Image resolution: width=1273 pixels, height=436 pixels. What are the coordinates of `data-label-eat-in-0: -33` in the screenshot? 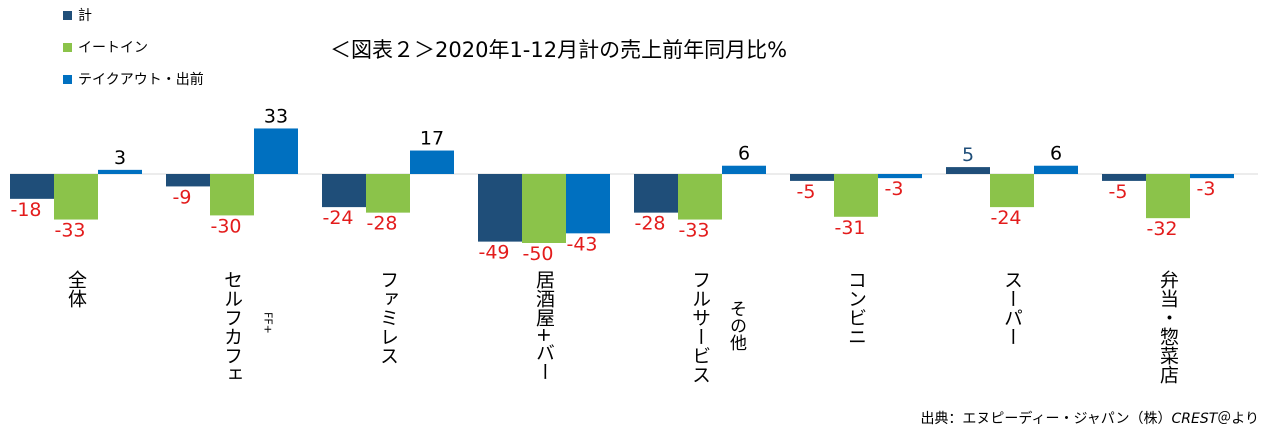 It's located at (69, 231).